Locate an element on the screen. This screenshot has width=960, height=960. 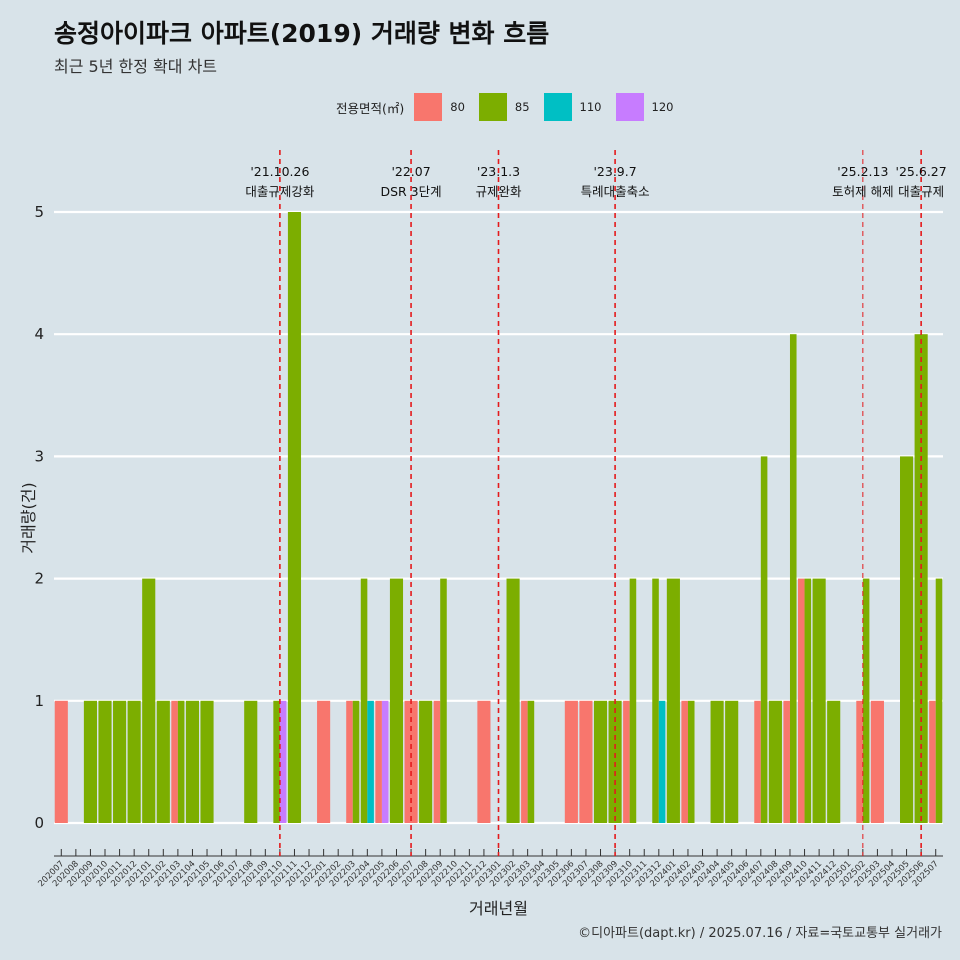
event-label: DSR 3단계 is located at coordinates (410, 191).